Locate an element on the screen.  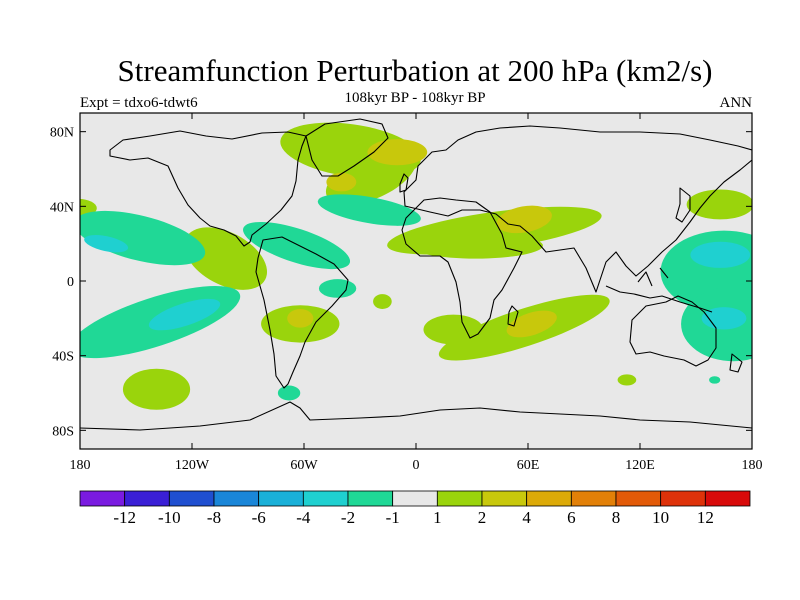
madagascar-coastline is located at coordinates (513, 316).